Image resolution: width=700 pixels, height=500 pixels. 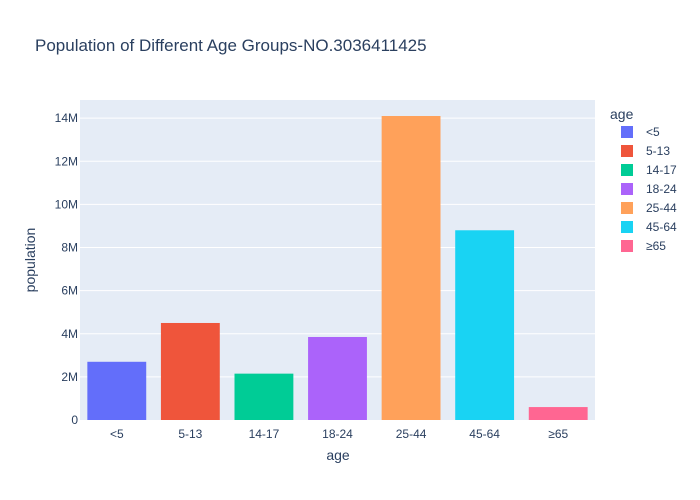 I want to click on x-tick-label: <5, so click(x=117, y=434).